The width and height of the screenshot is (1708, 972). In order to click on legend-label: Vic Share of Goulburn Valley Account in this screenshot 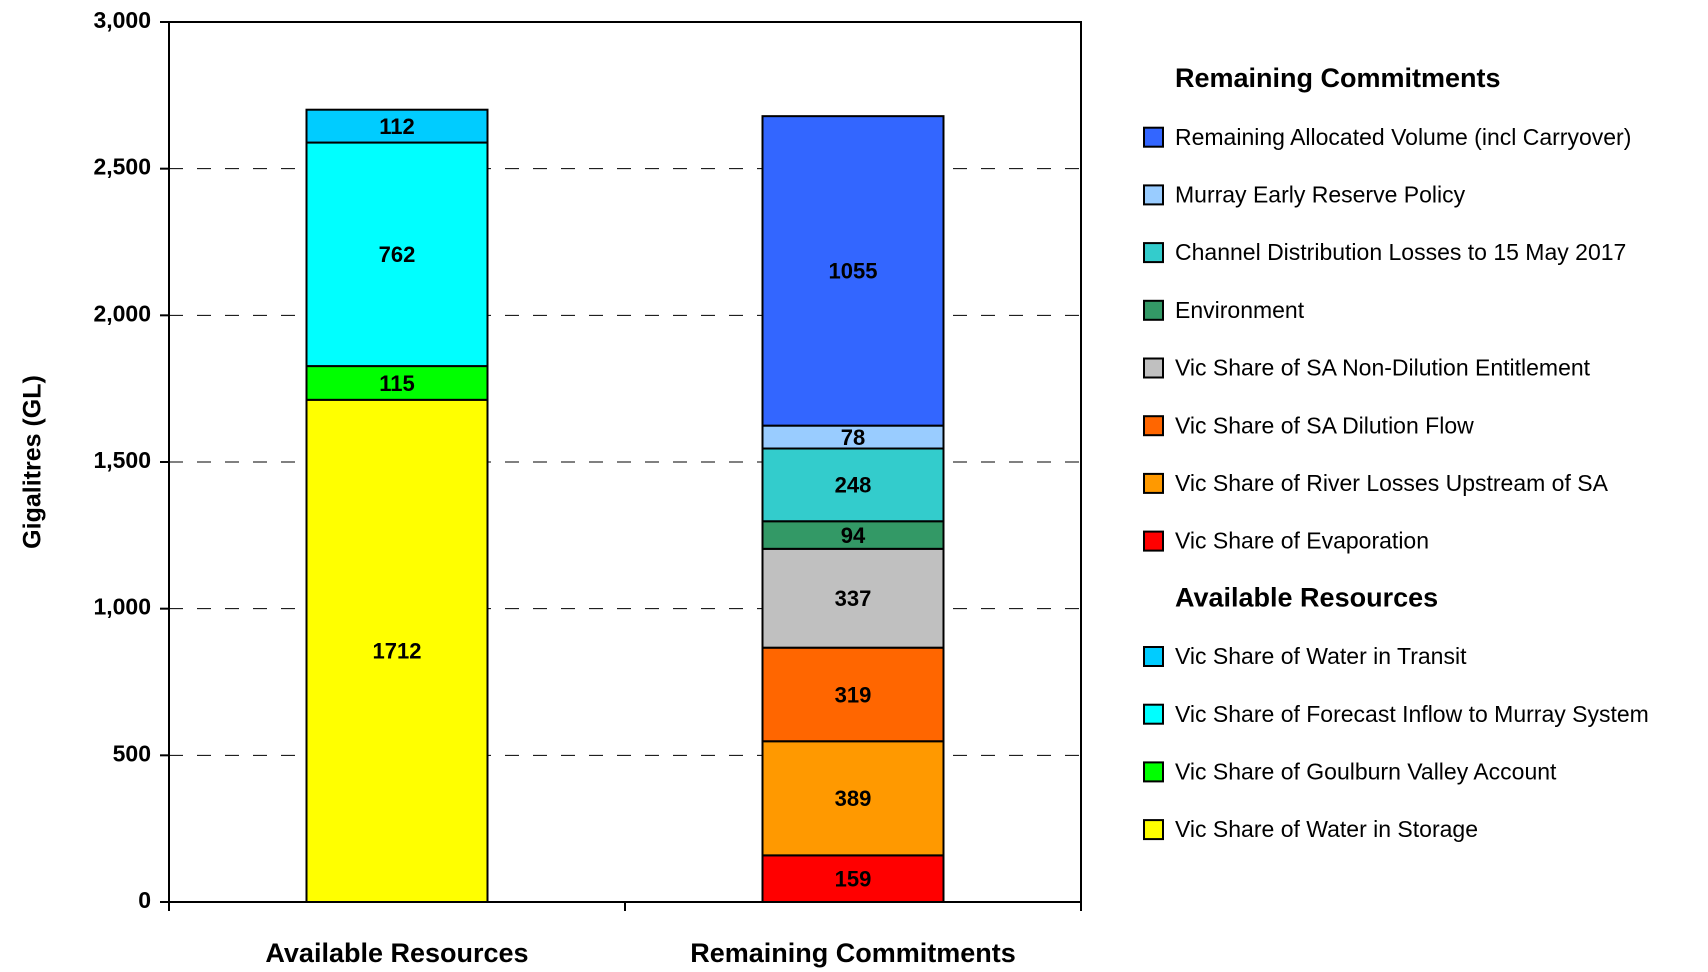, I will do `click(1366, 771)`.